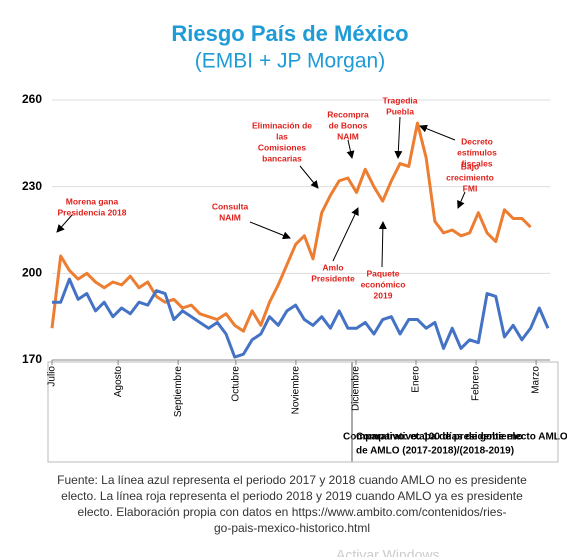  Describe the element at coordinates (301, 318) in the screenshot. I see `line-series` at that location.